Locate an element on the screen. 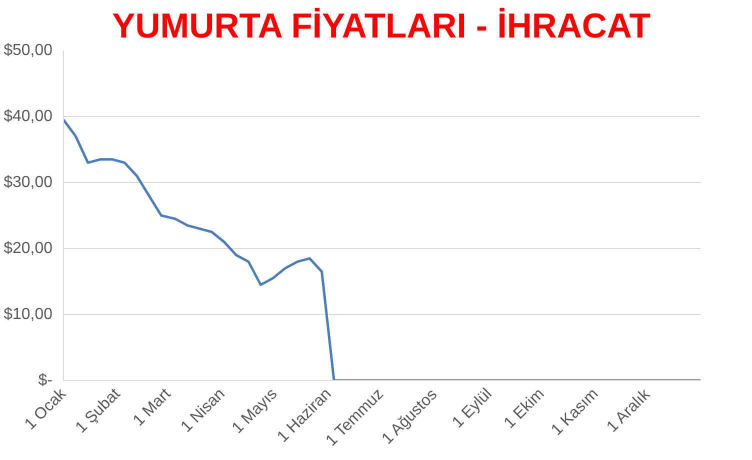 Image resolution: width=752 pixels, height=460 pixels. y-tick-label: $40,00 is located at coordinates (28, 116).